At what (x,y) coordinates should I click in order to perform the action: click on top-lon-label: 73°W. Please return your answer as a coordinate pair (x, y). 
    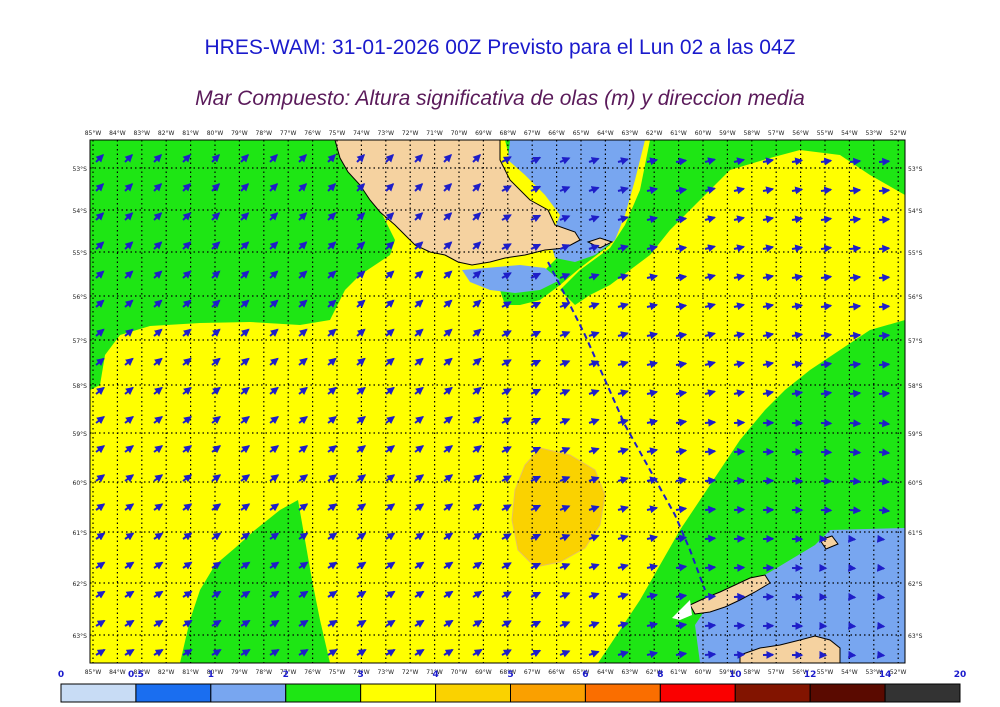
    Looking at the image, I should click on (386, 133).